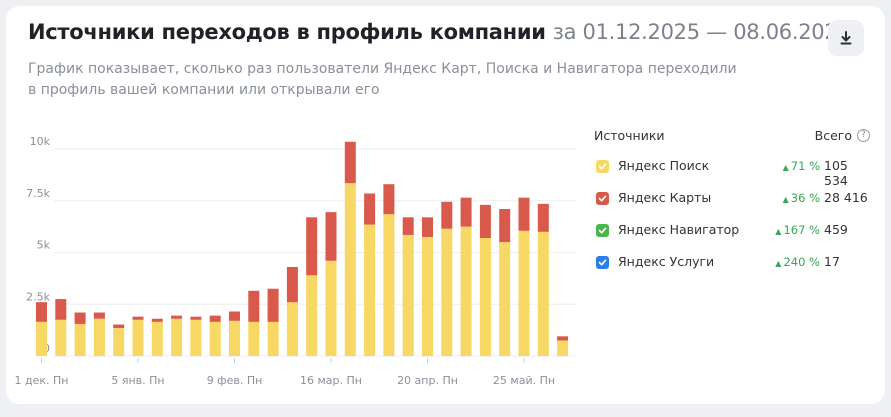 This screenshot has width=891, height=417. I want to click on y-tick-label: 5k, so click(44, 245).